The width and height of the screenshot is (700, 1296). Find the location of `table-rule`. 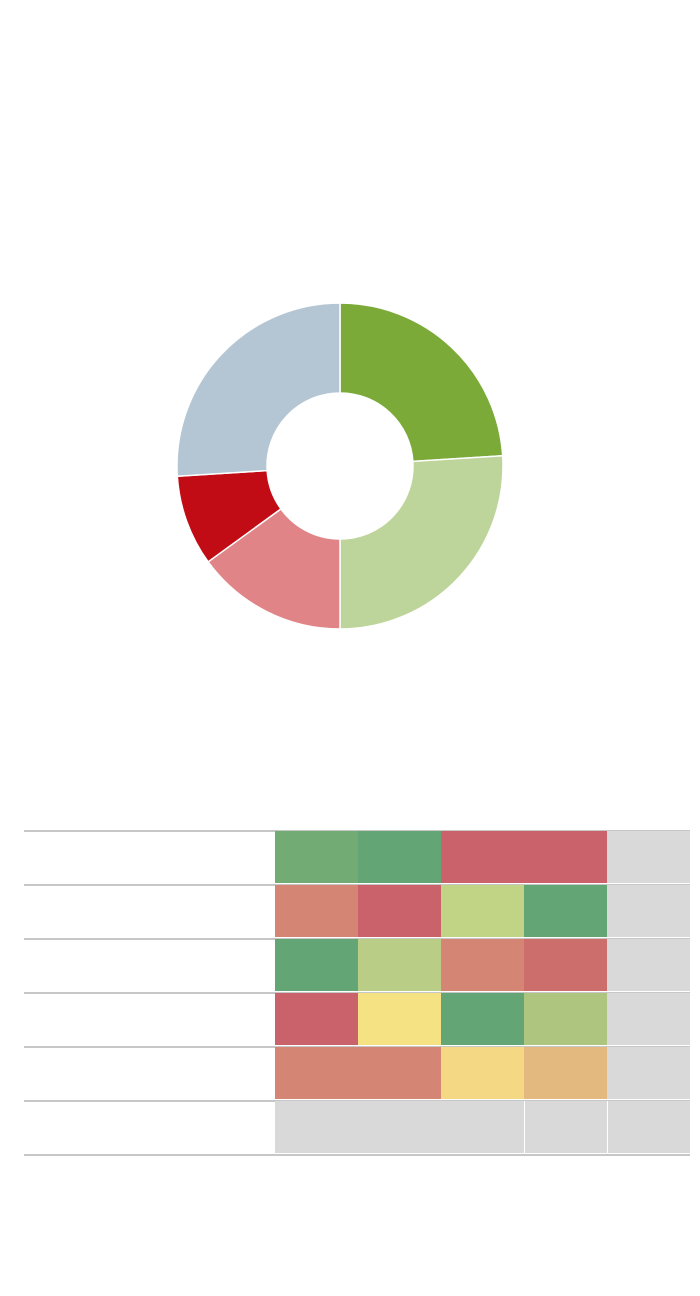

table-rule is located at coordinates (357, 1155).